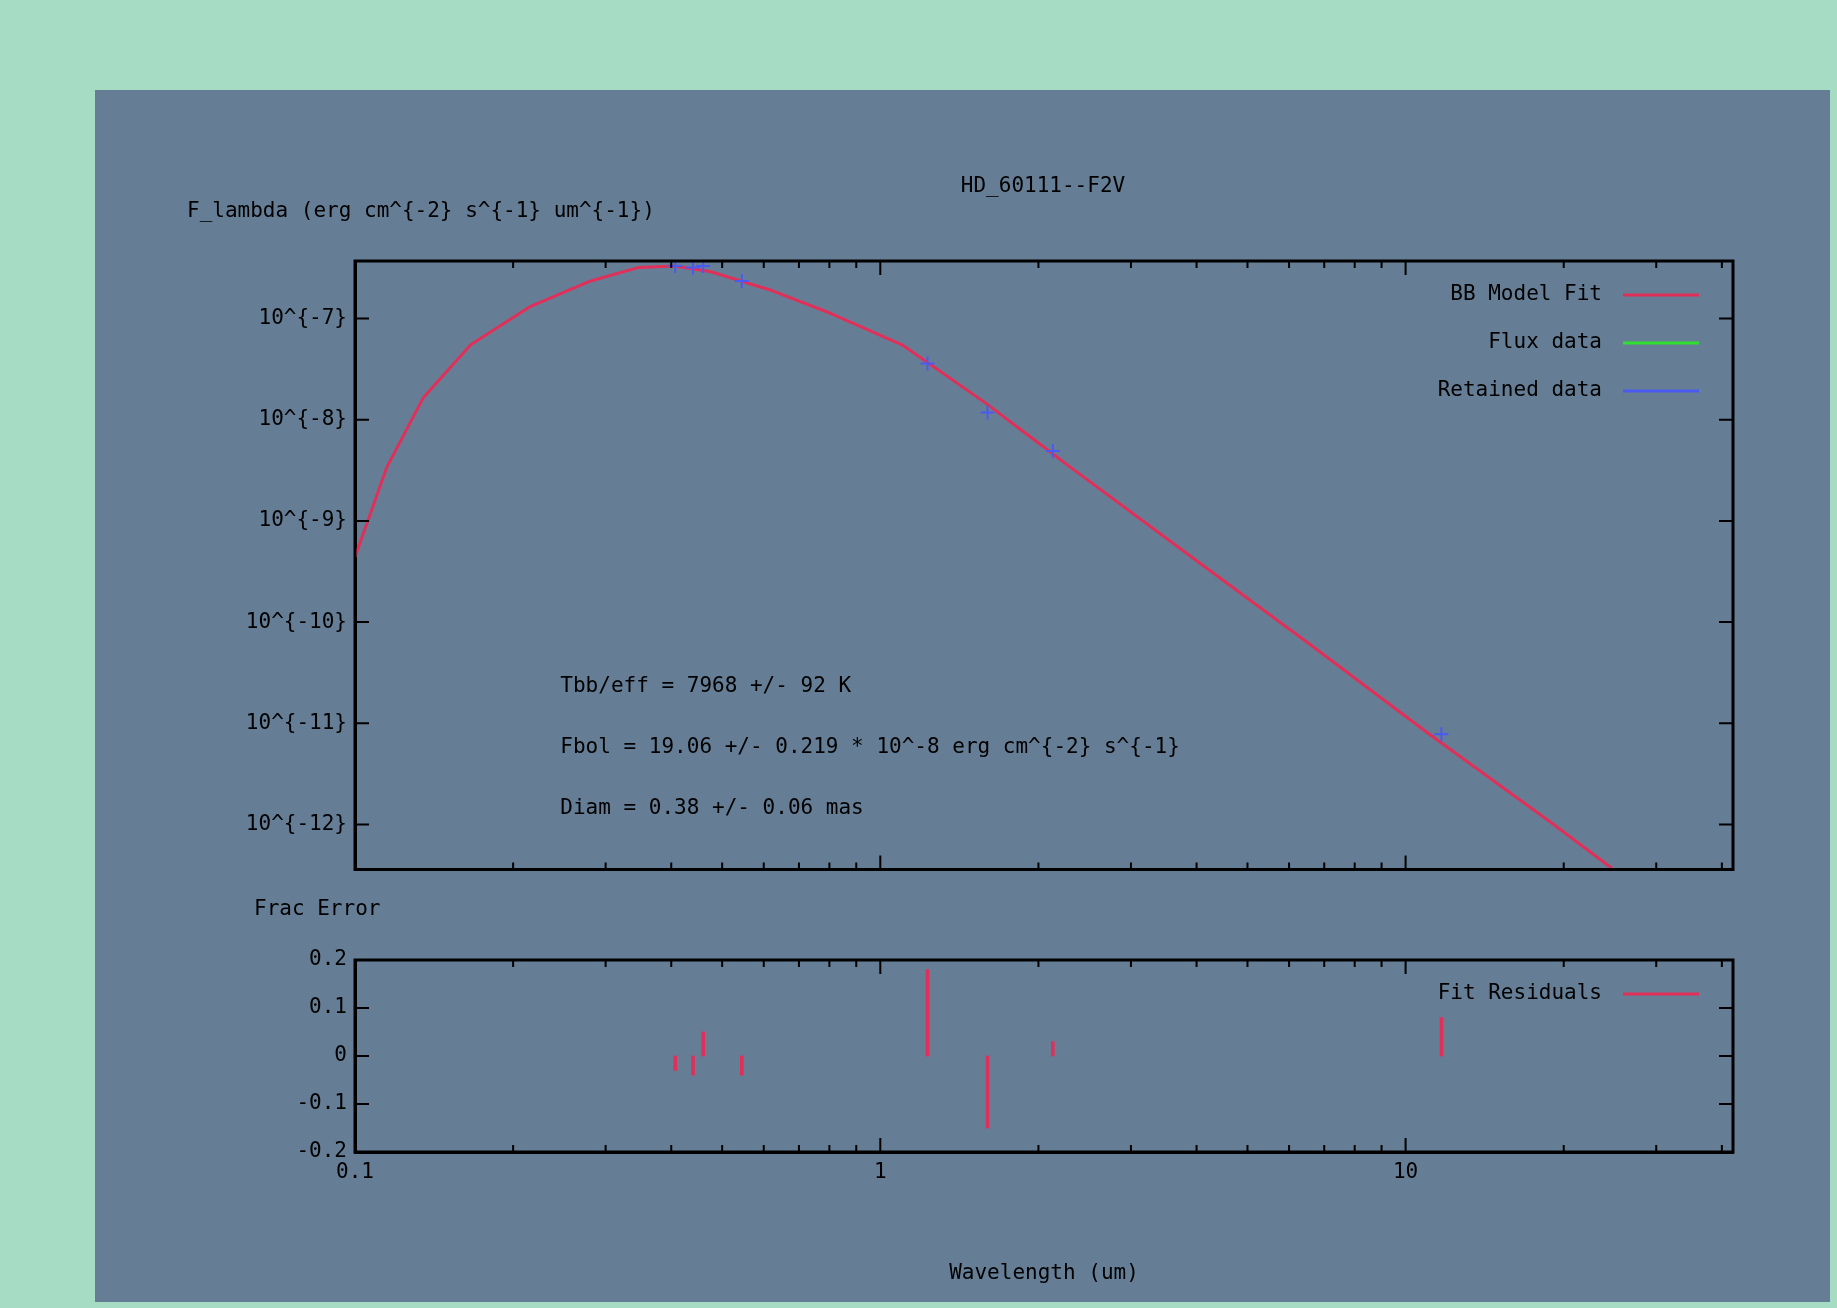 The image size is (1837, 1308). Describe the element at coordinates (340, 1054) in the screenshot. I see `y-tick-label: 0` at that location.